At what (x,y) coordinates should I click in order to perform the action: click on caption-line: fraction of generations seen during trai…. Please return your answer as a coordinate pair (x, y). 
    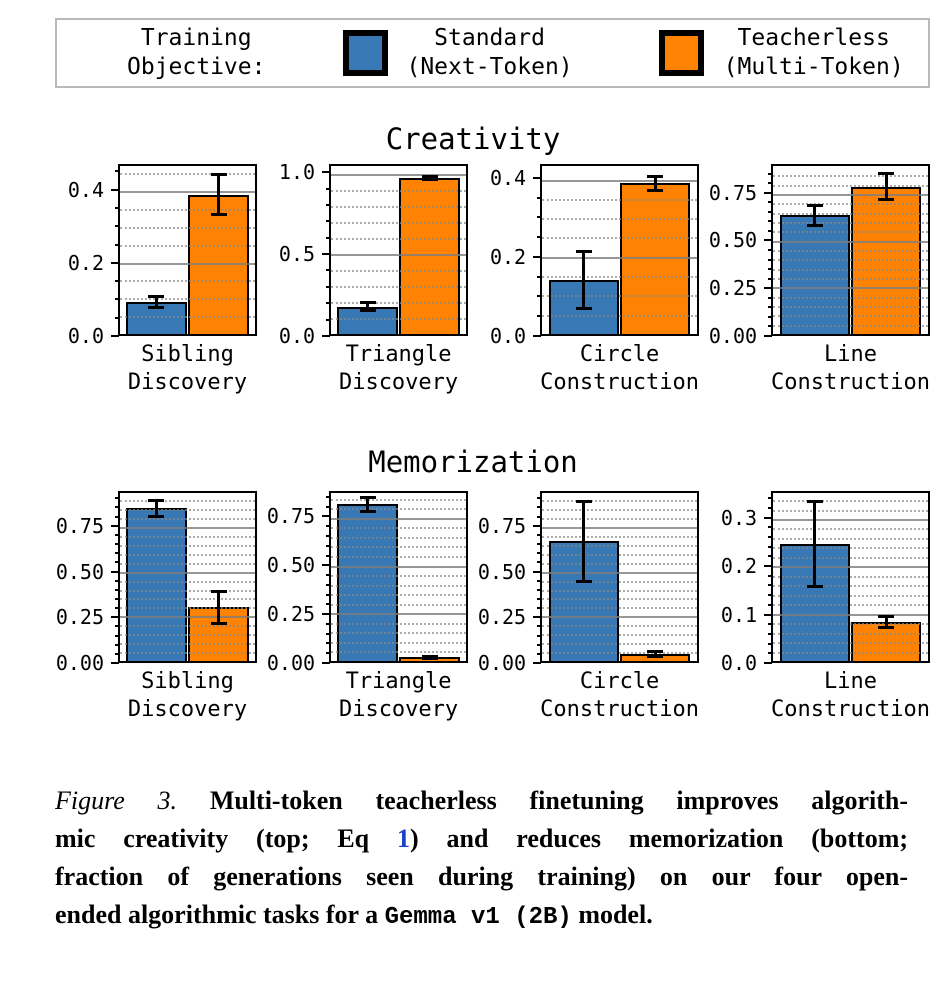
    Looking at the image, I should click on (481, 877).